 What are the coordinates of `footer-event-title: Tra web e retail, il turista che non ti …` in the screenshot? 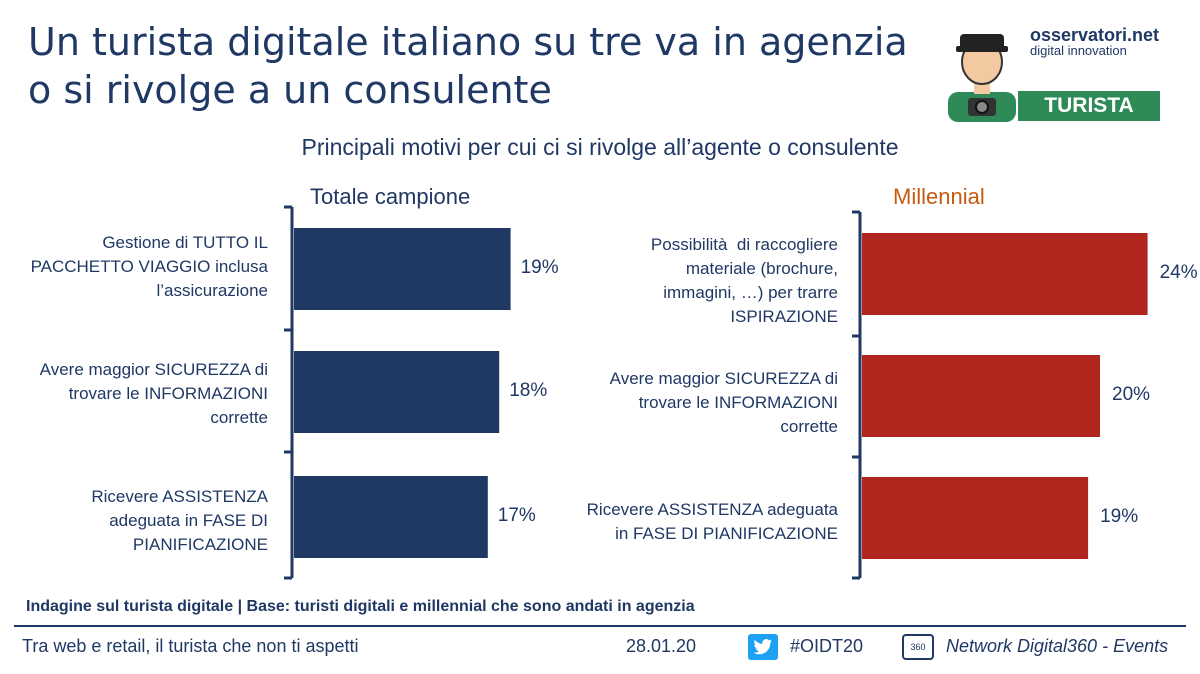 It's located at (190, 646).